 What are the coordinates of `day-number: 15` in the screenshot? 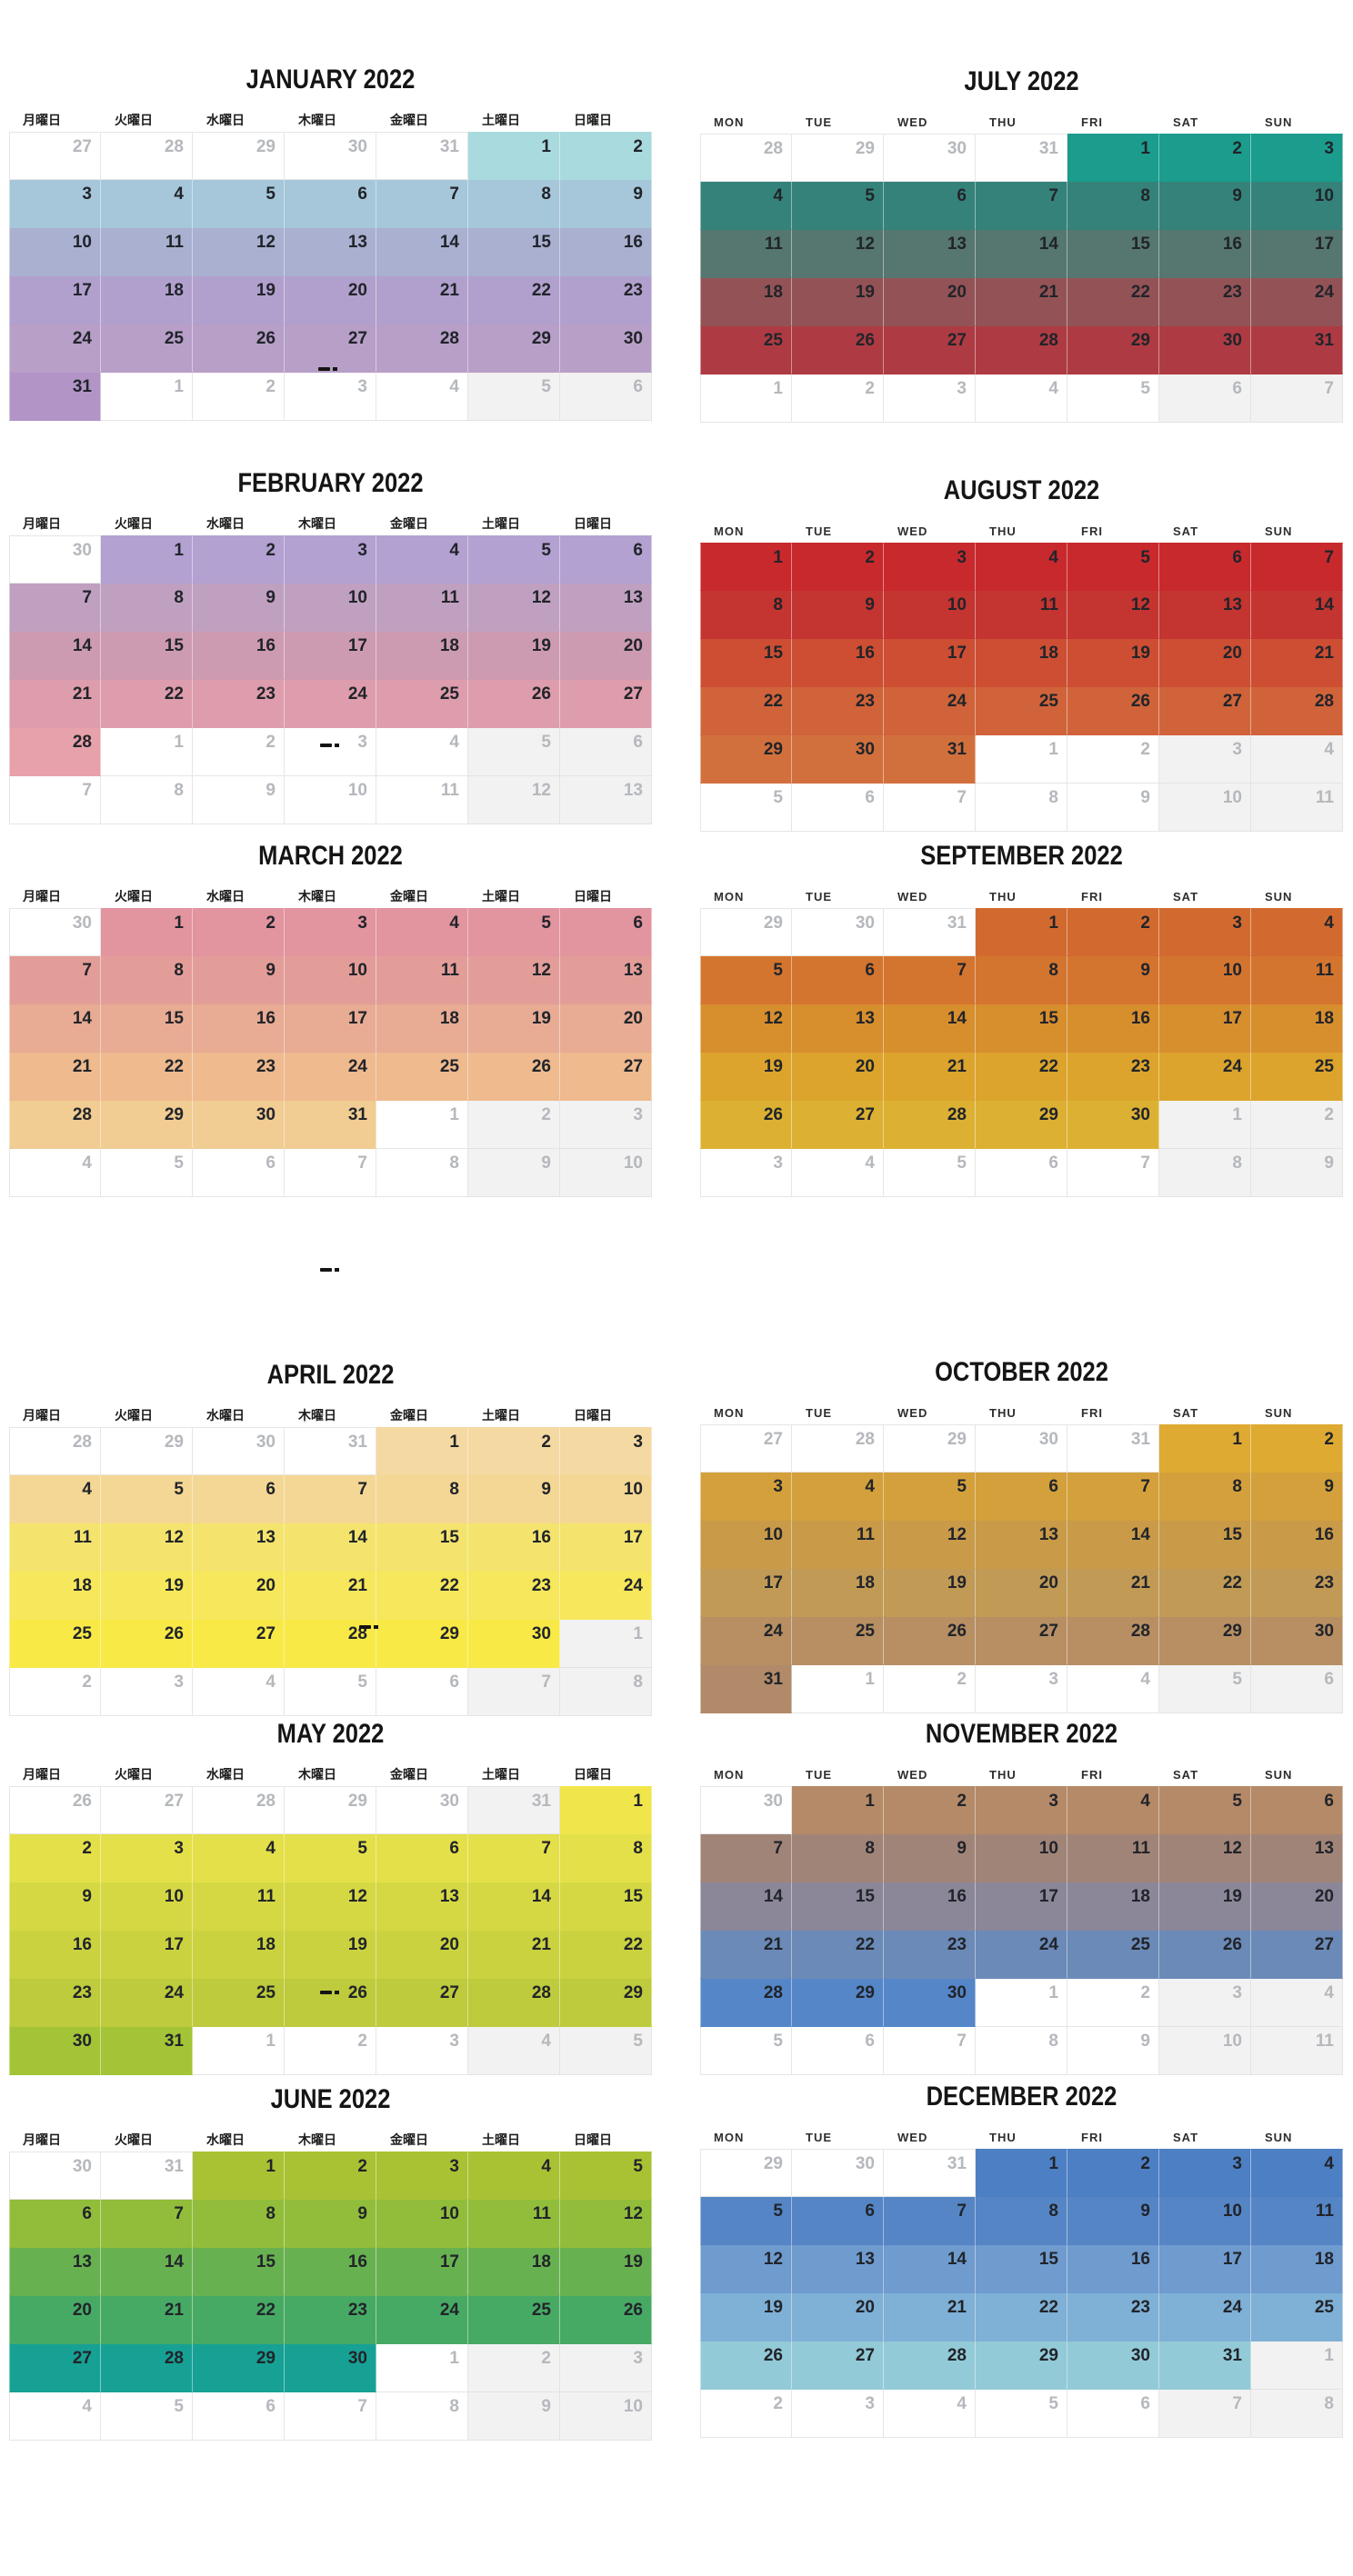 It's located at (633, 1897).